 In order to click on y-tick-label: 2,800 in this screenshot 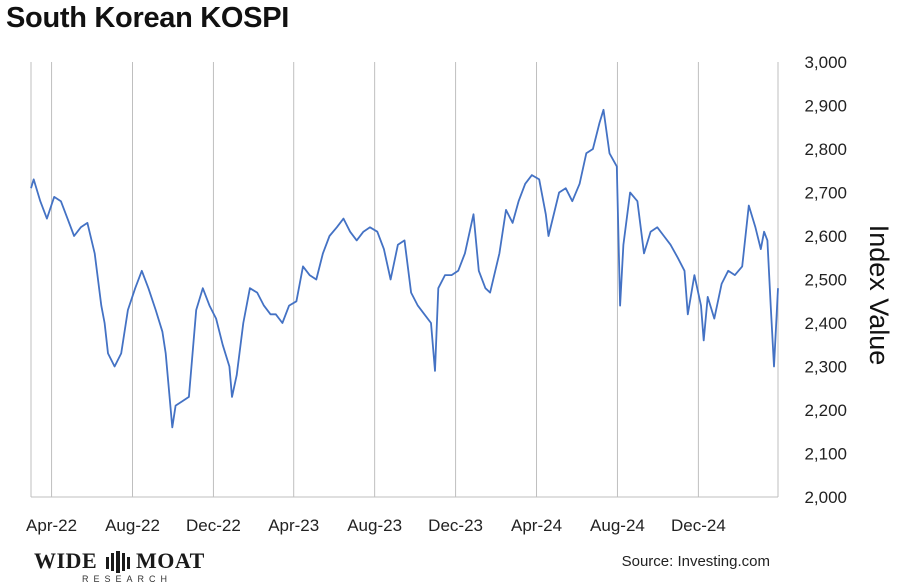, I will do `click(825, 149)`.